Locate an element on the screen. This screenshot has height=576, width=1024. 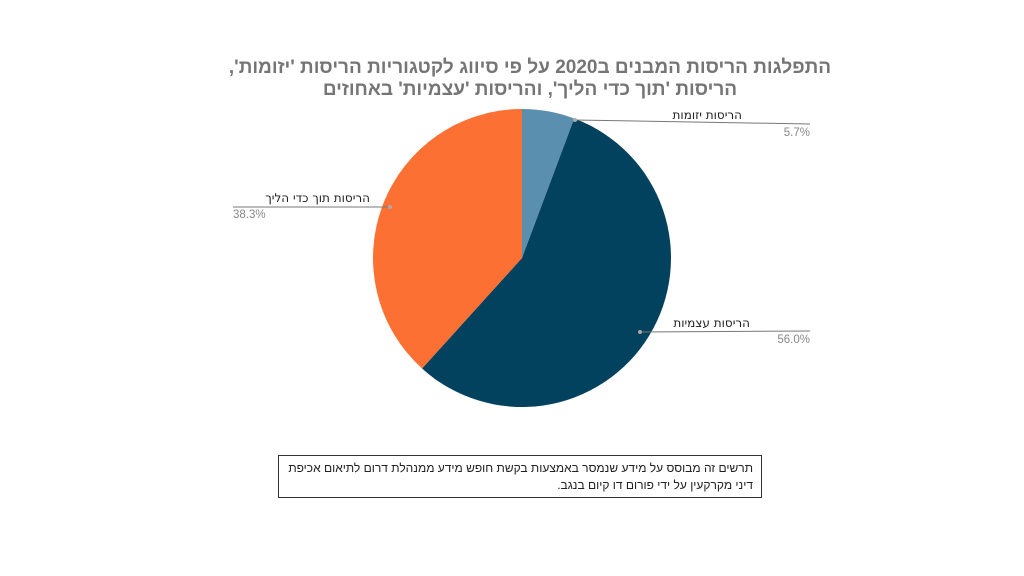
slice-label-1: הריסות עצמיות is located at coordinates (711, 323).